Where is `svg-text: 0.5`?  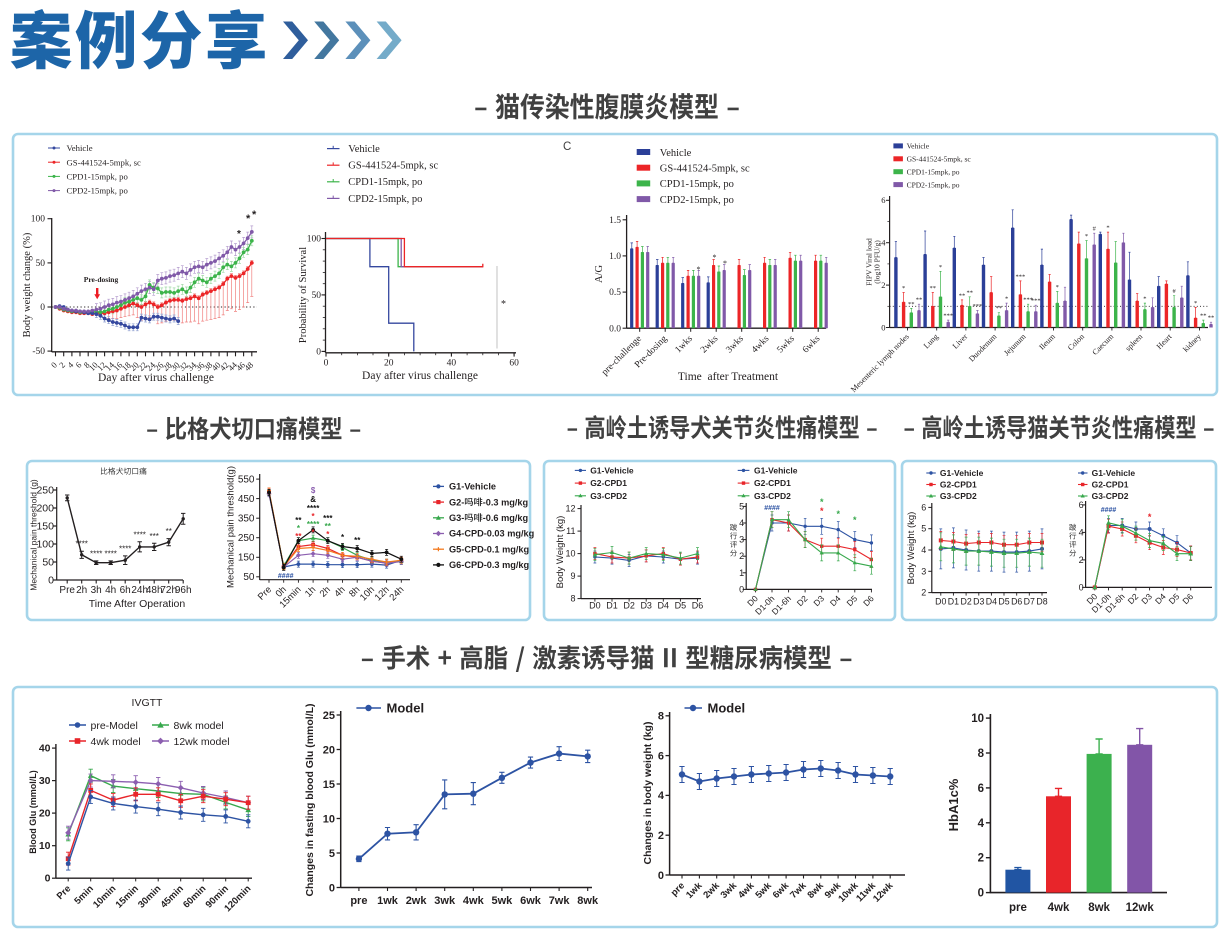
svg-text: 0.5 is located at coordinates (615, 293).